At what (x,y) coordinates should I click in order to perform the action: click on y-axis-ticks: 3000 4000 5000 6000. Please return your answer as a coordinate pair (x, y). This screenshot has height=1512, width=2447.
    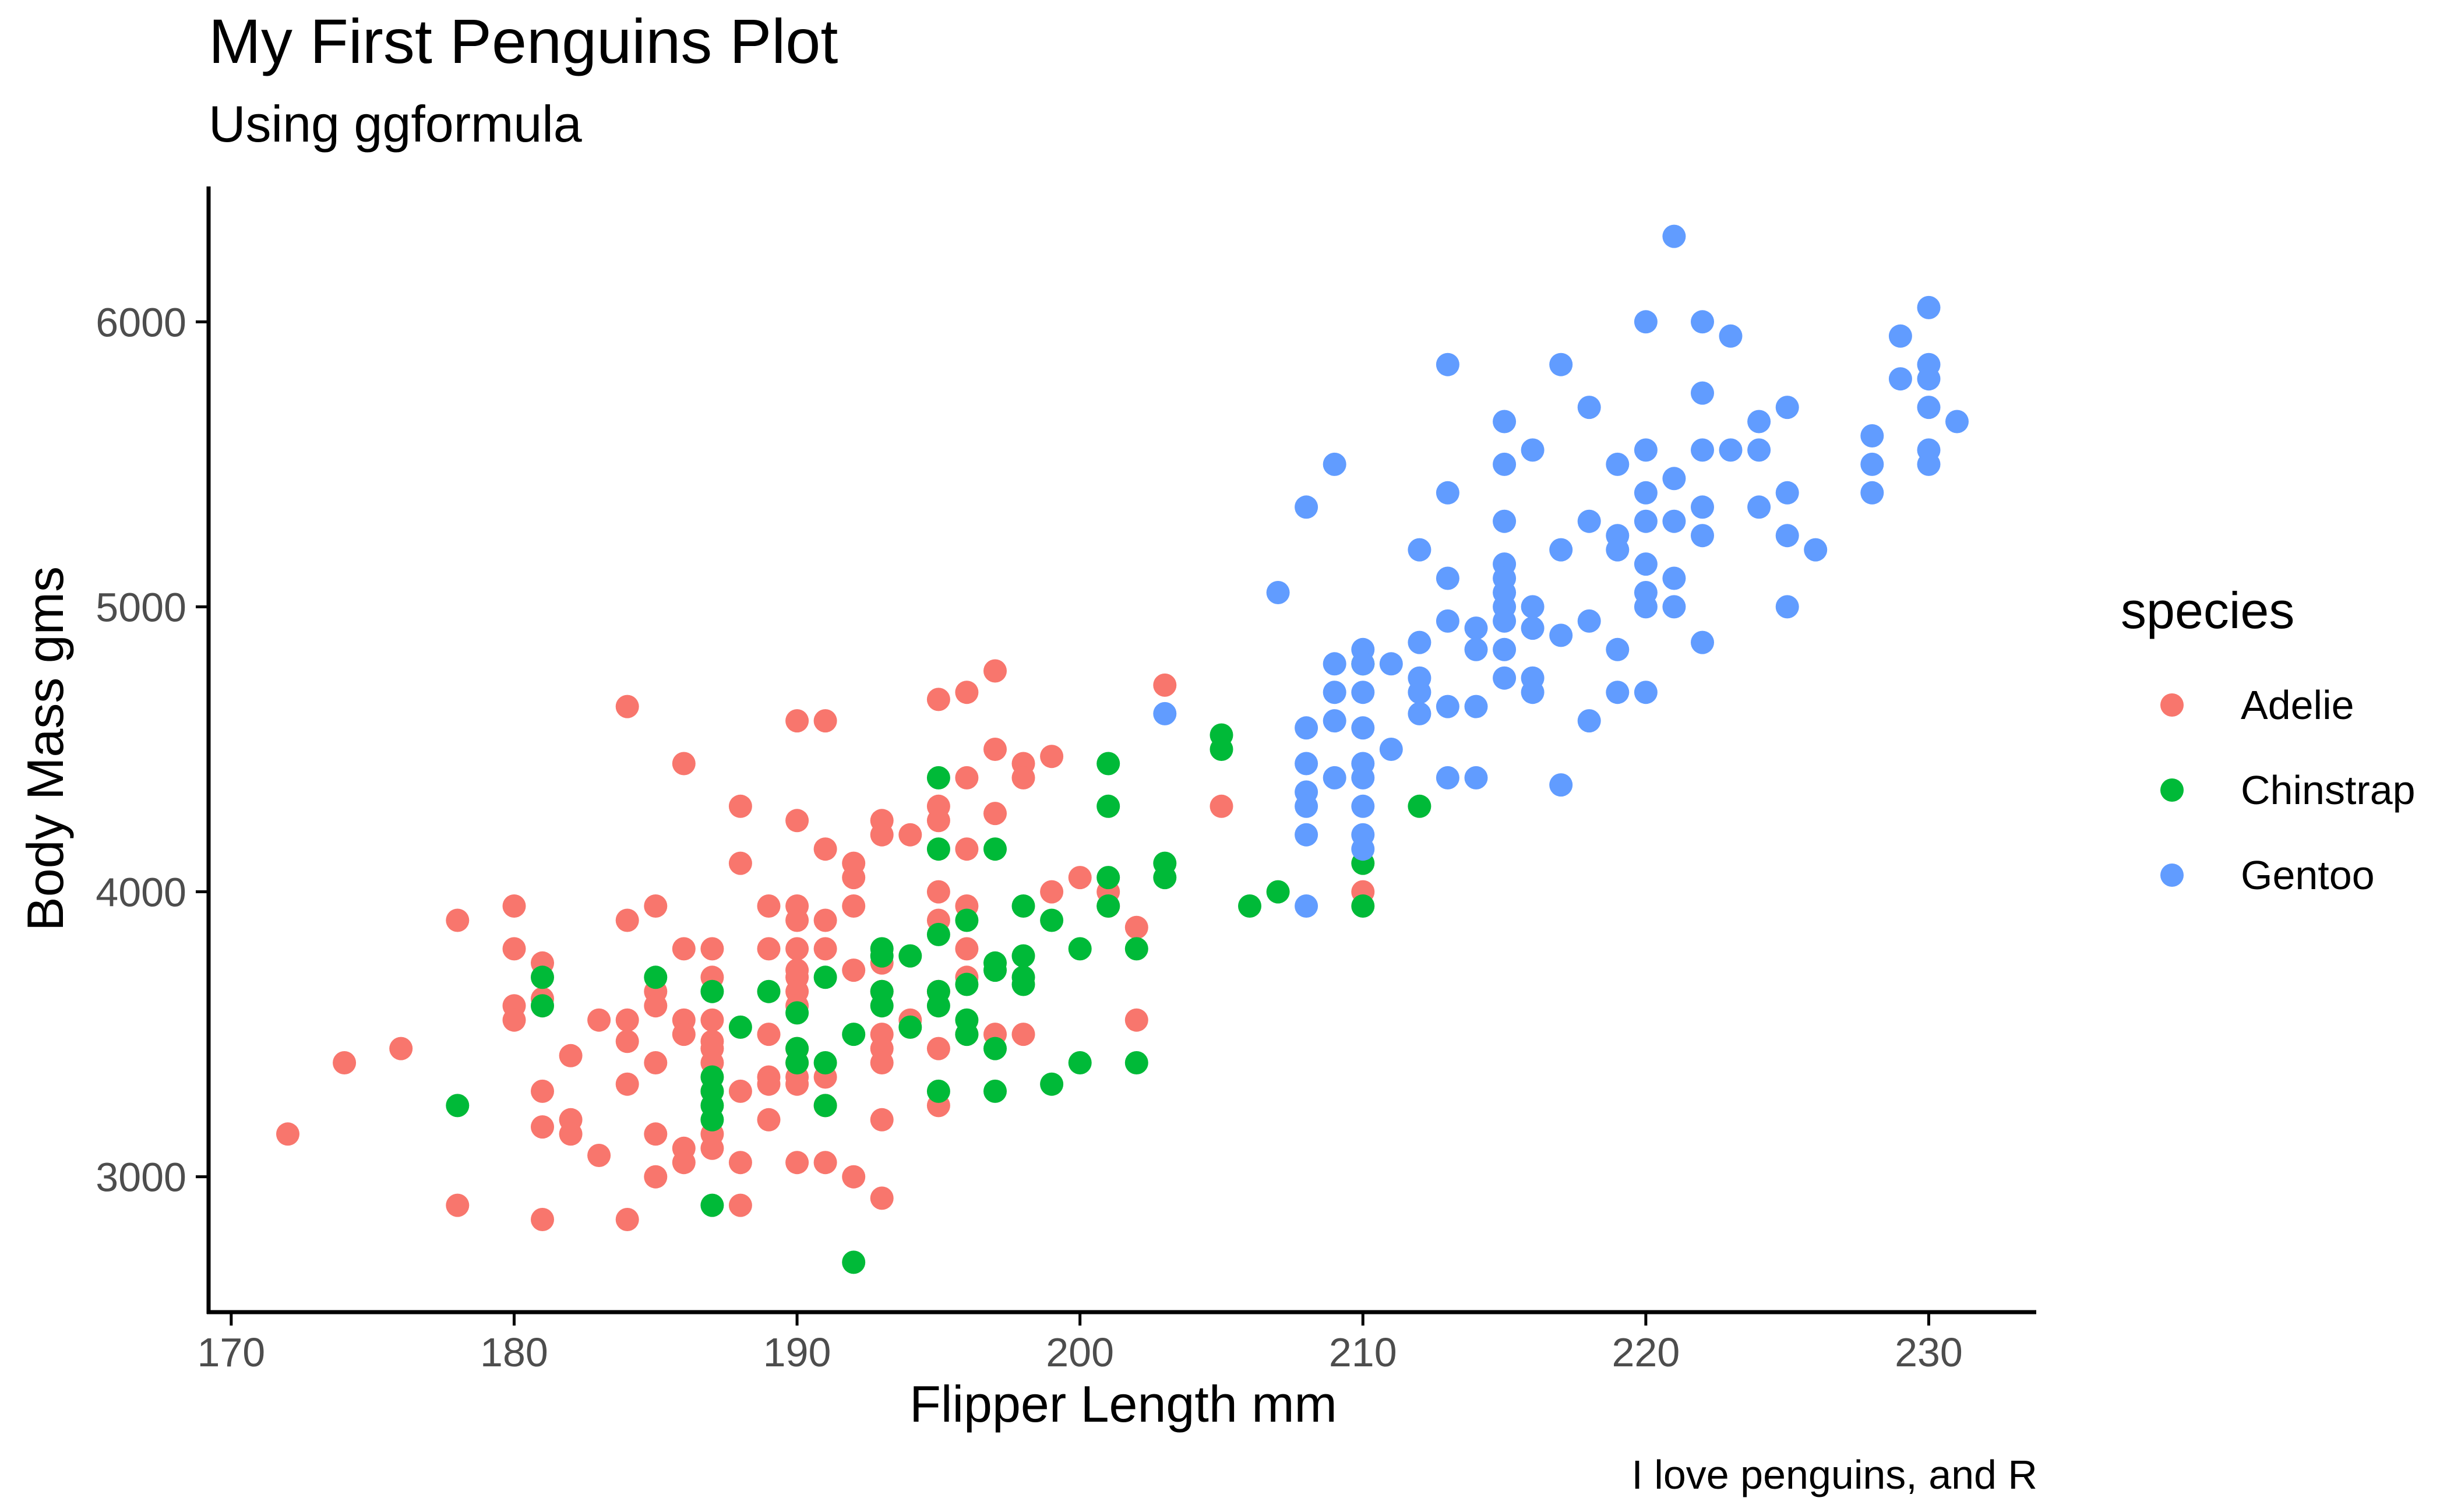
    Looking at the image, I should click on (151, 749).